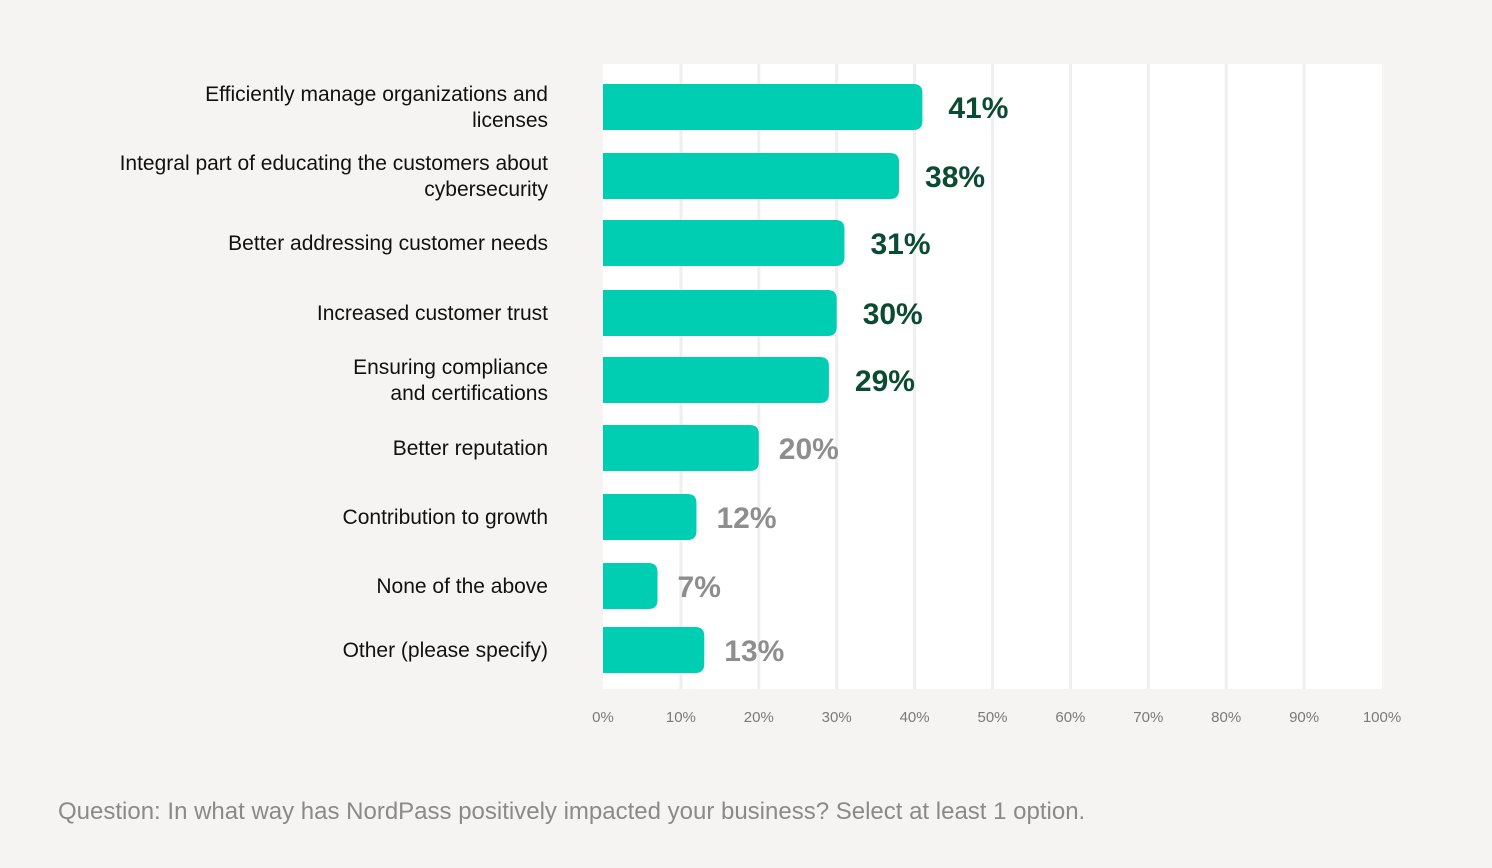  I want to click on value-label: 41%, so click(978, 108).